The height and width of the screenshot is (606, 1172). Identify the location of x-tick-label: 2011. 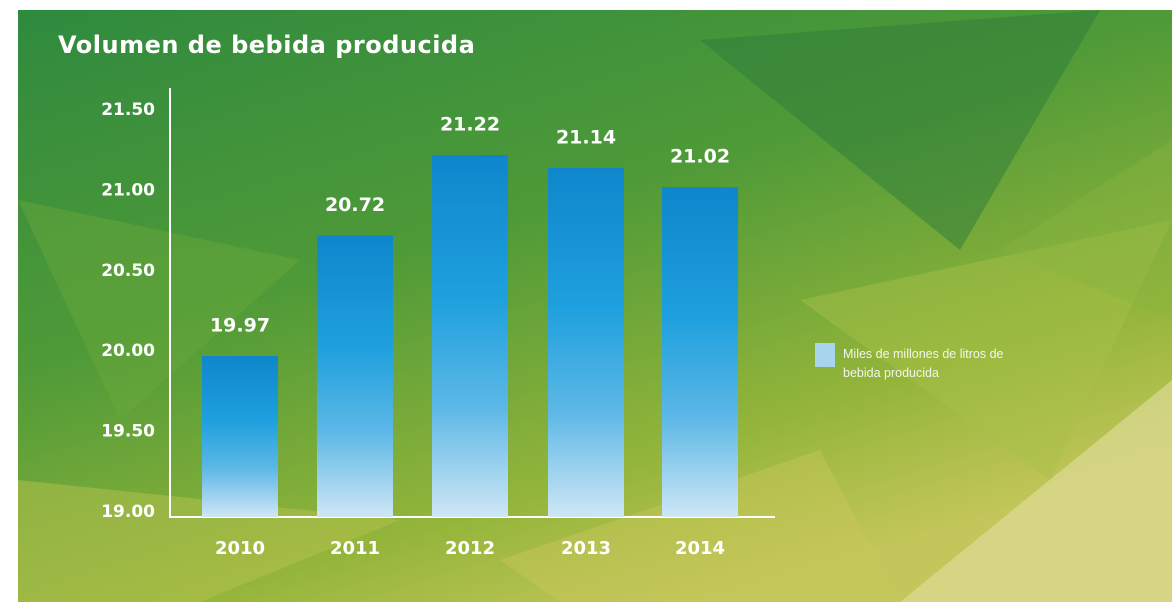
(355, 548).